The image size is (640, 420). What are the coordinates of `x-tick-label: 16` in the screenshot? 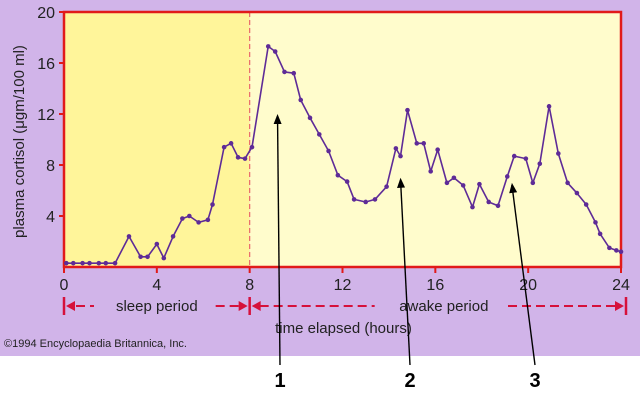 It's located at (435, 285).